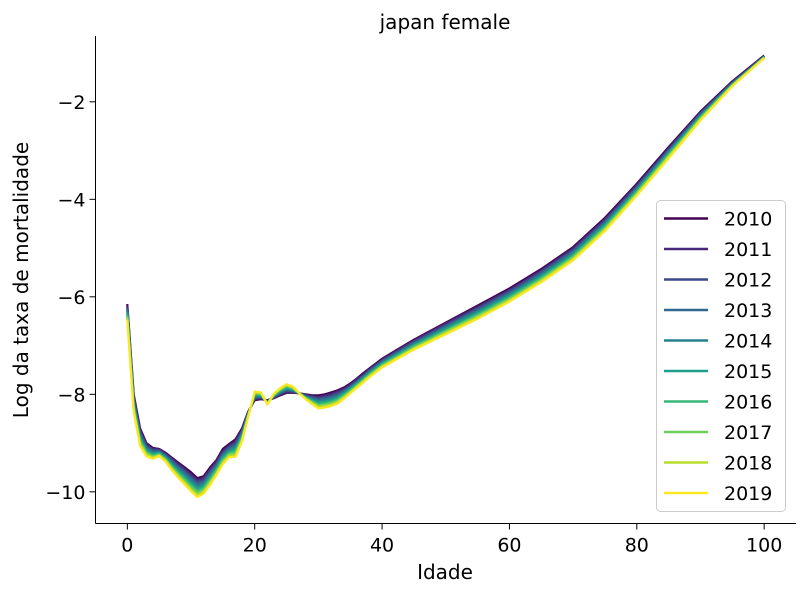  What do you see at coordinates (748, 311) in the screenshot?
I see `legend-label-2013: 2013` at bounding box center [748, 311].